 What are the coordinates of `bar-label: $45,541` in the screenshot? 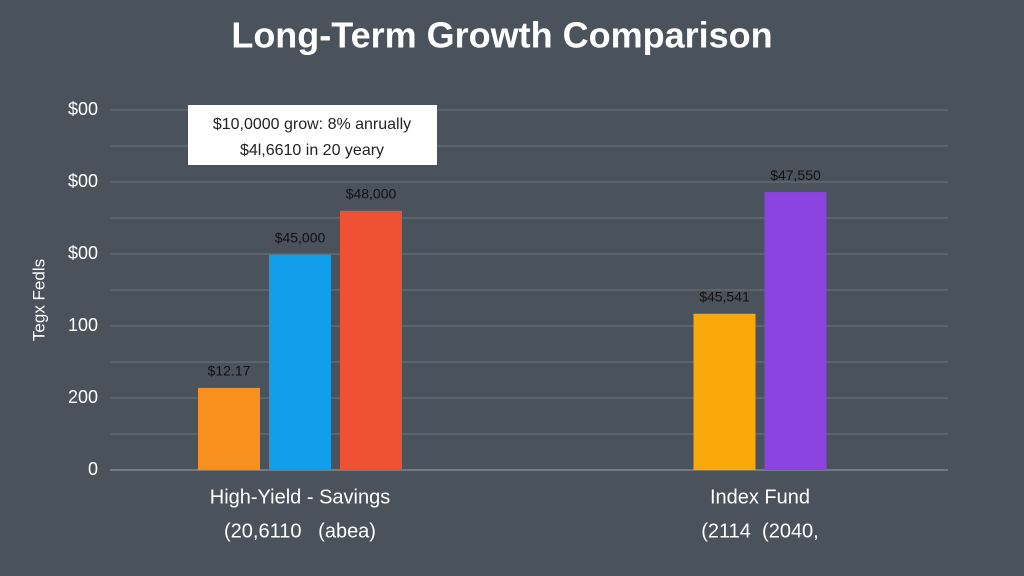 It's located at (724, 296).